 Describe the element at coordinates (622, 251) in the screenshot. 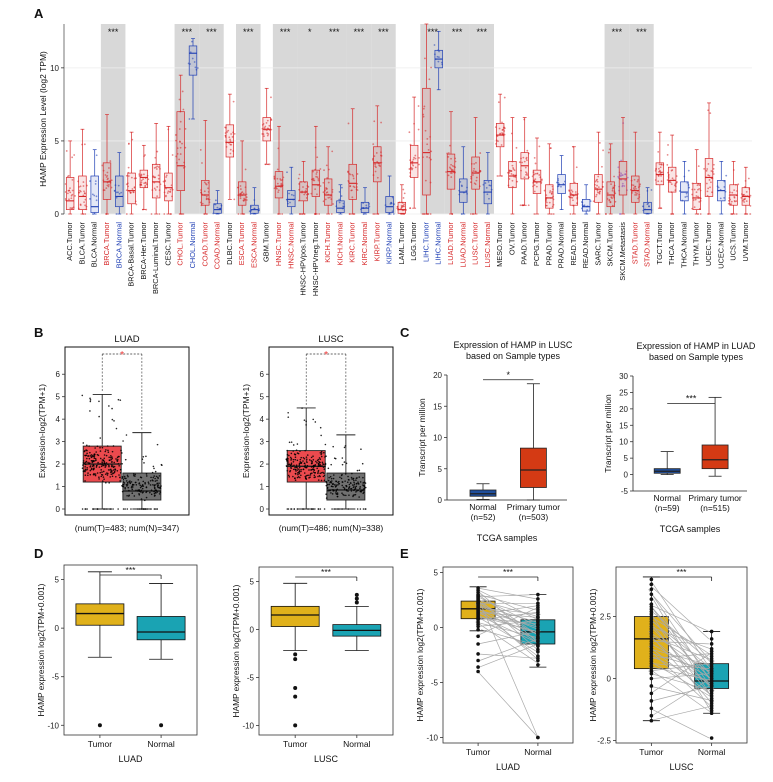

I see `x-tick-label: SKCM.Metastasis` at that location.